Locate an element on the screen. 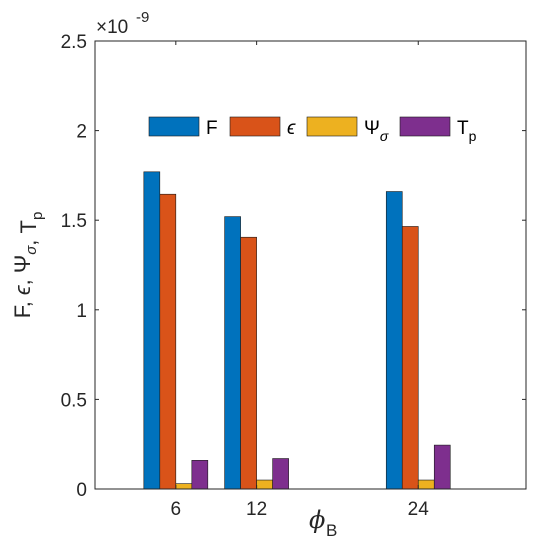 This screenshot has width=549, height=546. x-axis-label: ϕ B is located at coordinates (323, 523).